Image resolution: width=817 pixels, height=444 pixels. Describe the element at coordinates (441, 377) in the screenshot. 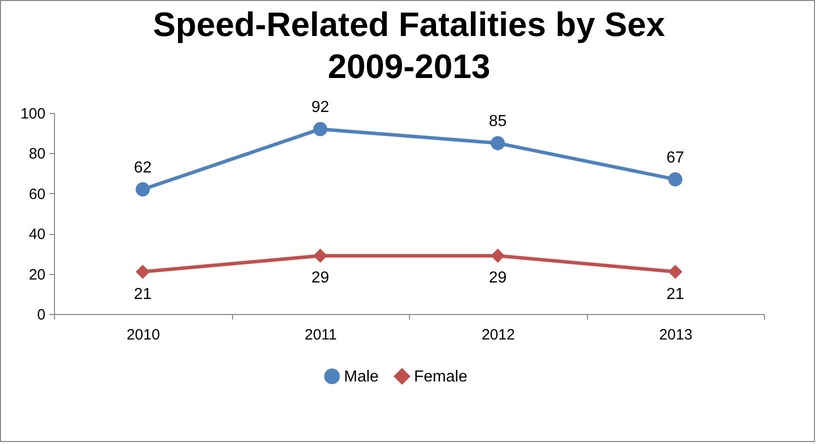

I see `legend-label: Female` at that location.